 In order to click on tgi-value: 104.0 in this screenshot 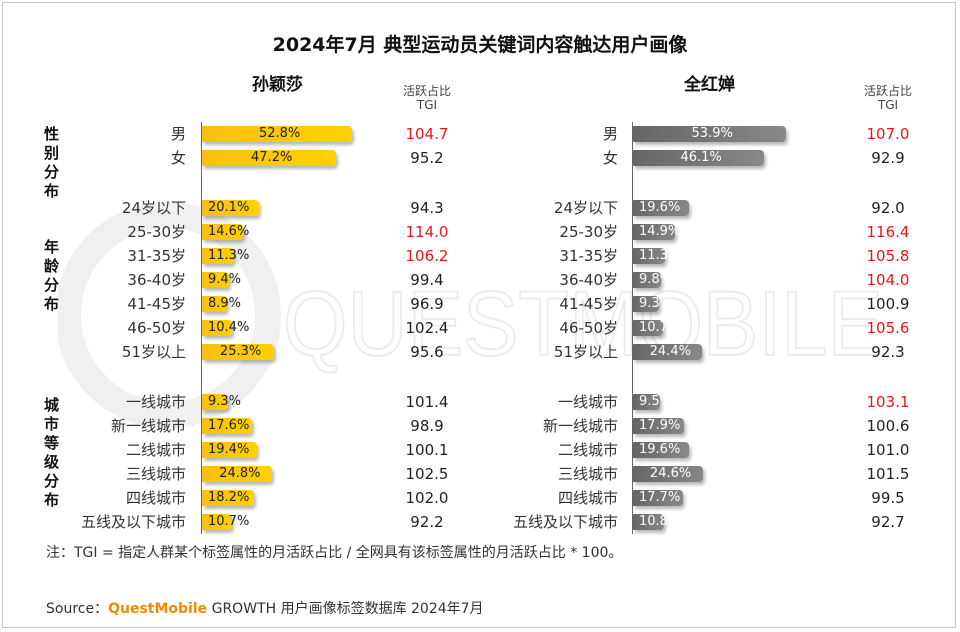, I will do `click(888, 280)`.